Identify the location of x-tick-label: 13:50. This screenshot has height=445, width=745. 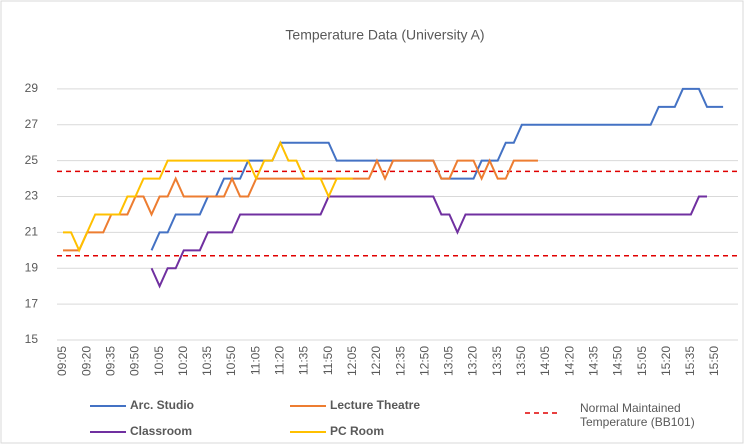
(521, 361).